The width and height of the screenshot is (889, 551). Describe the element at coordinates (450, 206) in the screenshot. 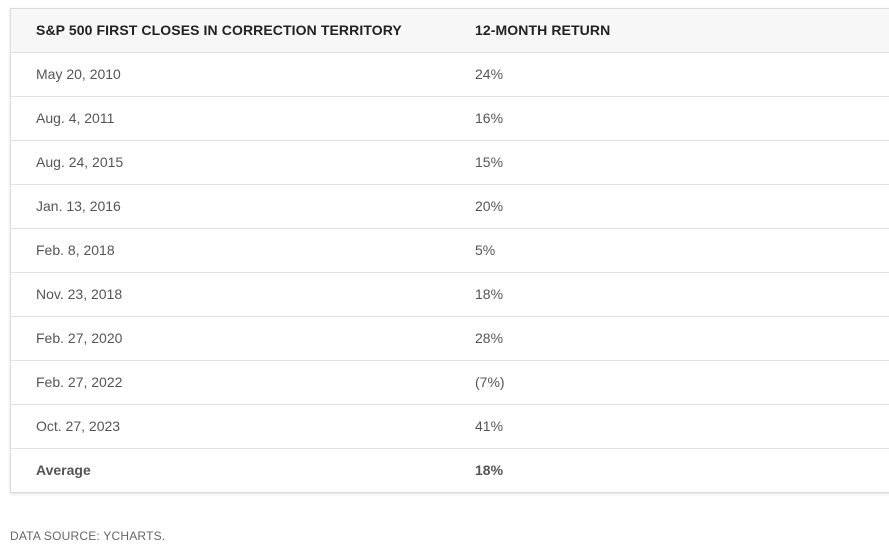

I see `table-row: Jan. 13, 2016 20%` at that location.